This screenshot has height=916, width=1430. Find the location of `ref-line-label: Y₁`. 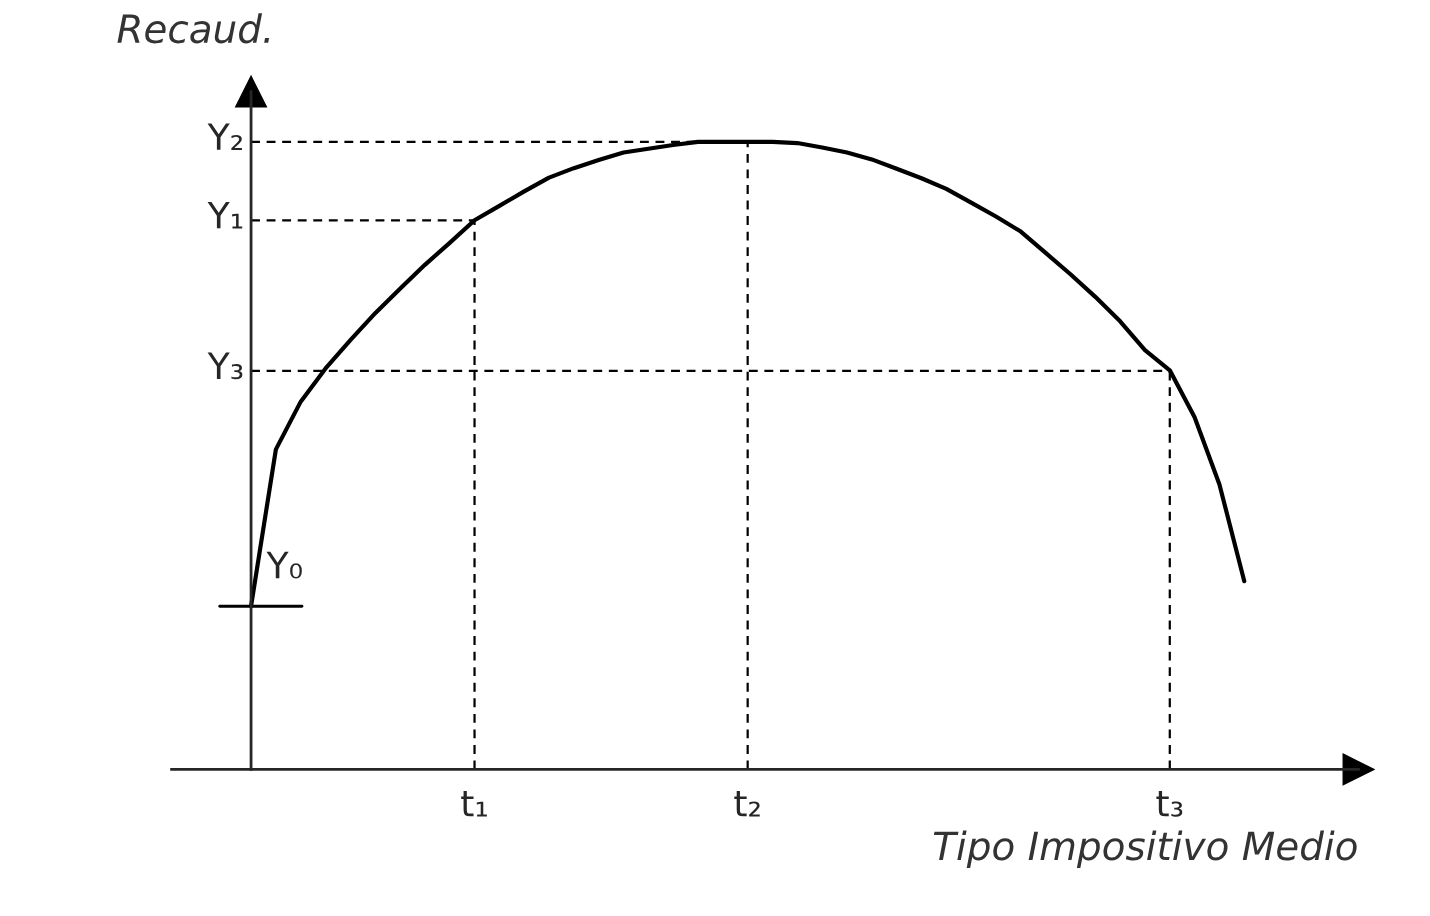

ref-line-label: Y₁ is located at coordinates (225, 215).